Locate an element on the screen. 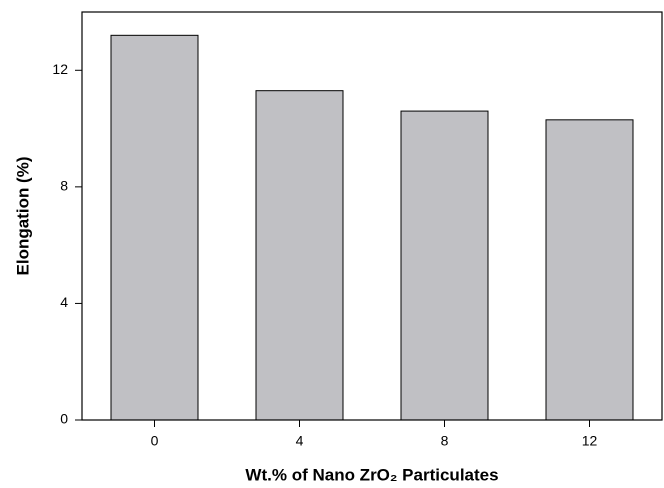  x-tick-label: 4 is located at coordinates (300, 441).